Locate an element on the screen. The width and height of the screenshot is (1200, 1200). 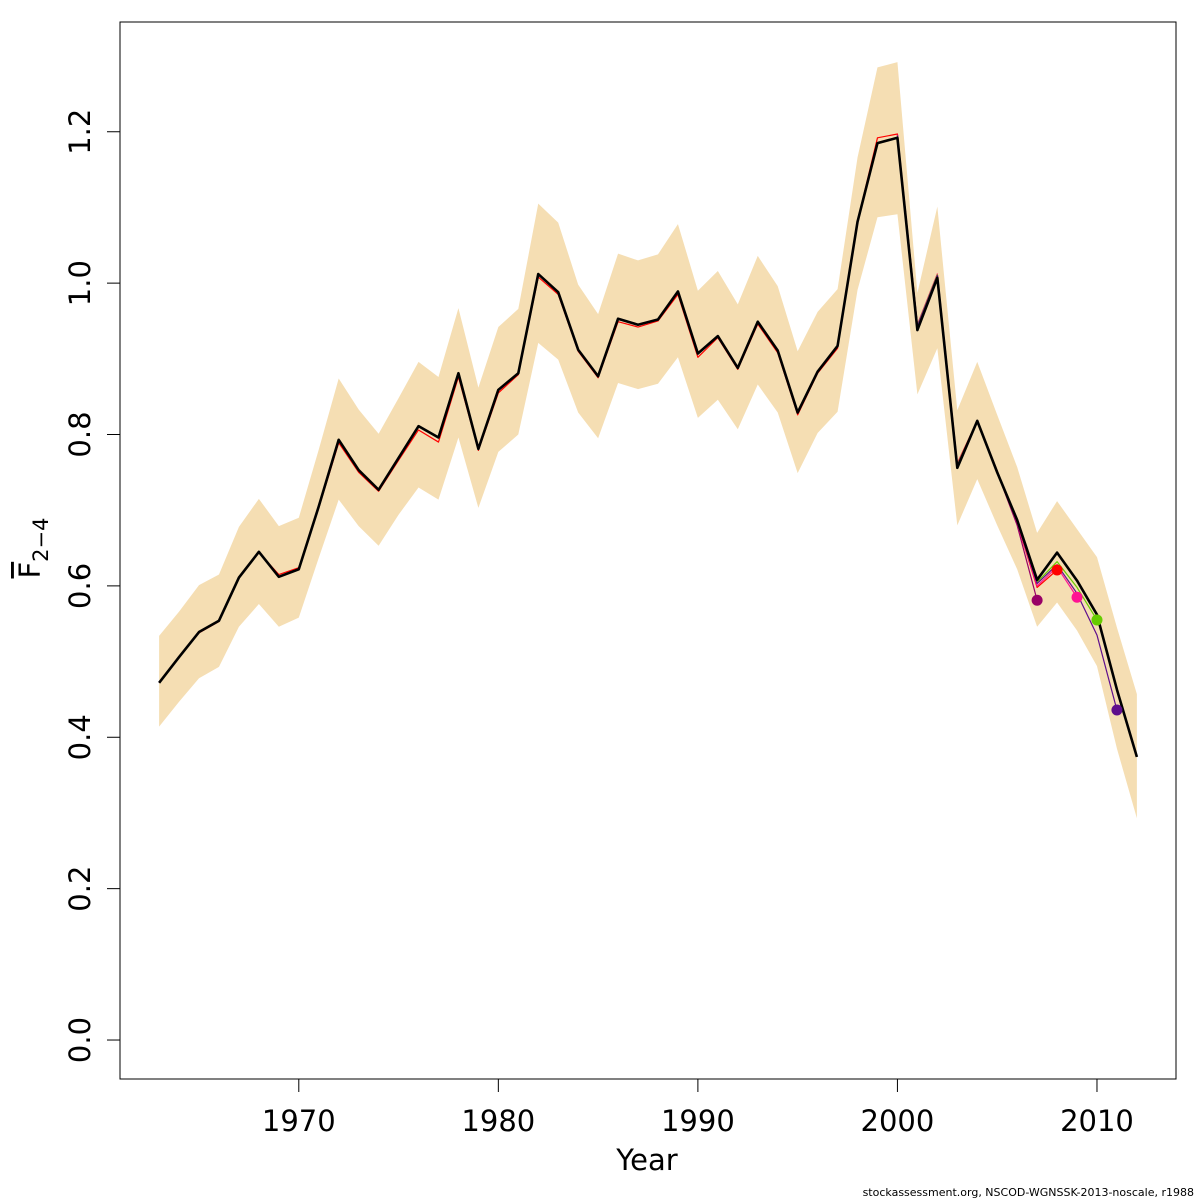
x-axis-label: Year is located at coordinates (646, 1160).